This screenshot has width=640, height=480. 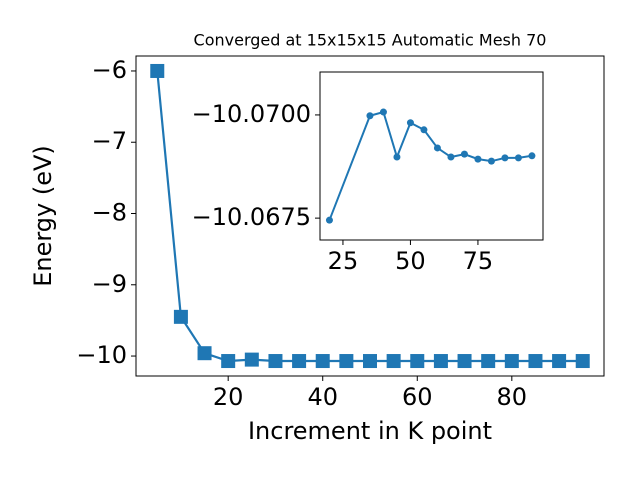 What do you see at coordinates (370, 431) in the screenshot?
I see `x-axis-label: Increment in K point` at bounding box center [370, 431].